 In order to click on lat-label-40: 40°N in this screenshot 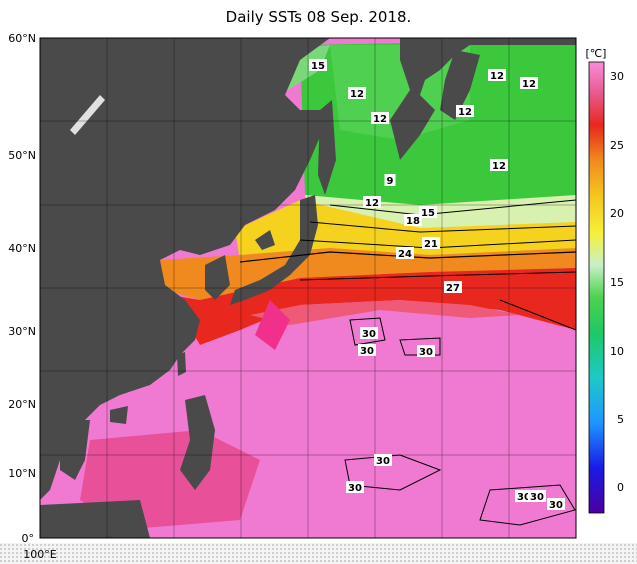, I will do `click(22, 248)`.